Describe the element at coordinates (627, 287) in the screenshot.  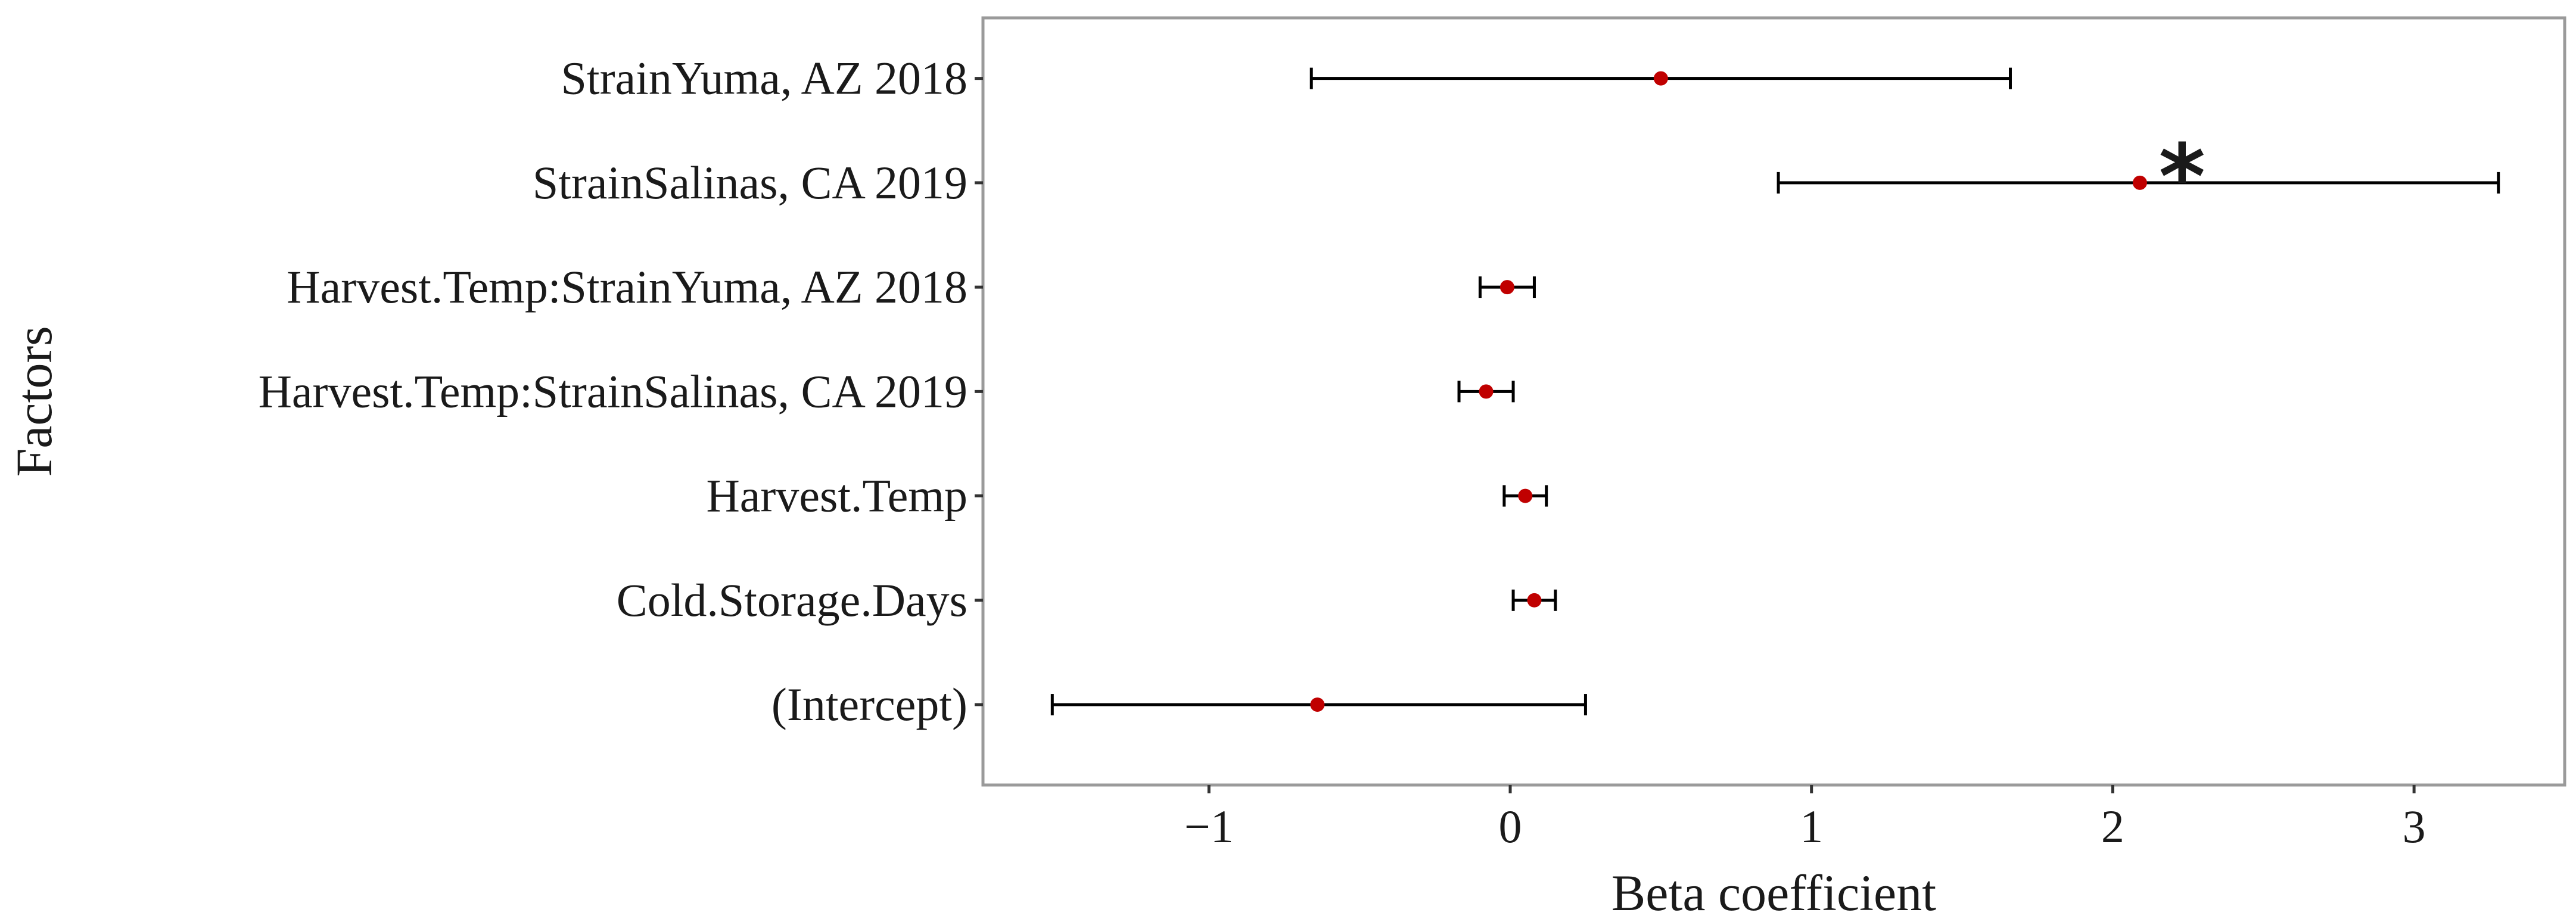
I see `category-label: Harvest.Temp:StrainYuma, AZ 2018` at that location.